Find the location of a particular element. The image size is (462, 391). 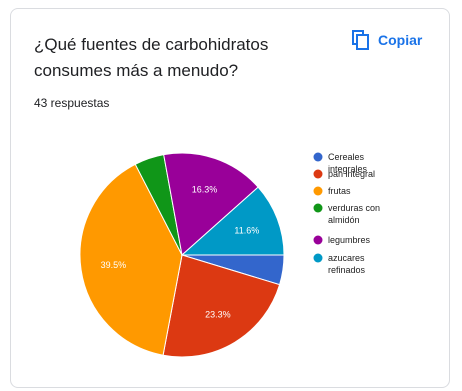

slice-label: 39.5% is located at coordinates (114, 265).